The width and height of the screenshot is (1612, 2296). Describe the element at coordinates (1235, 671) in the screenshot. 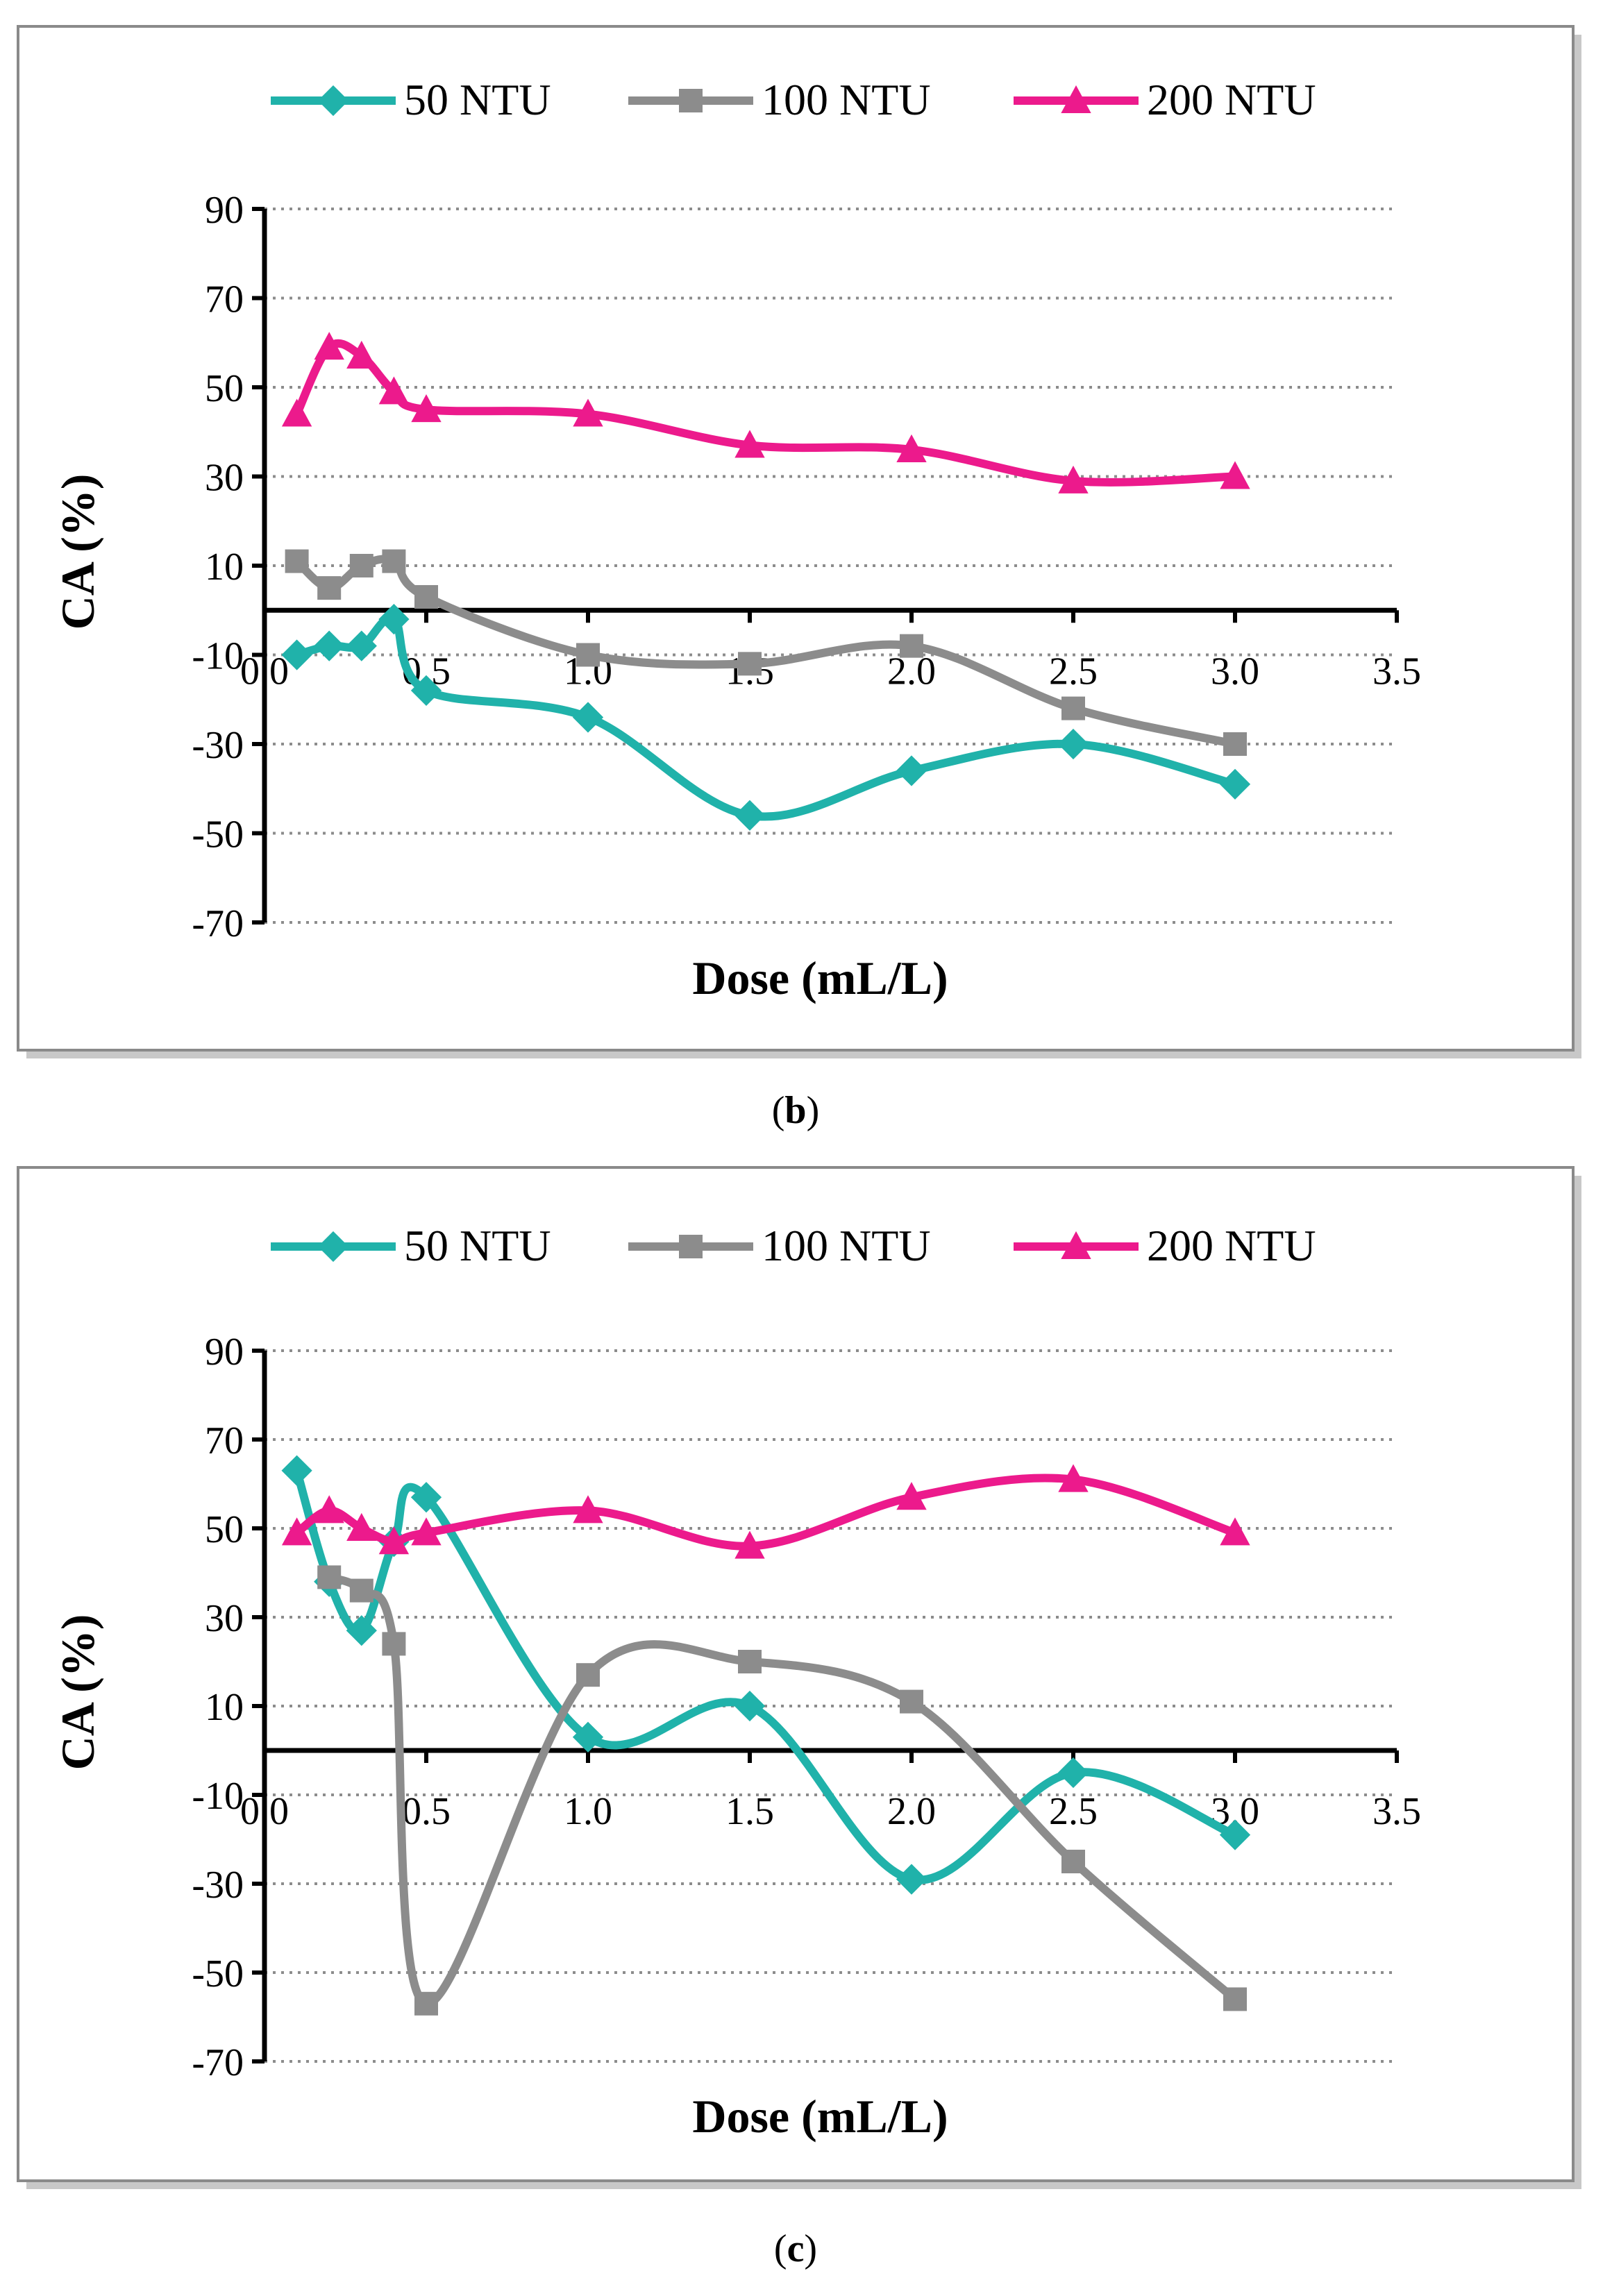

I see `x-tick-label: 3.0` at that location.